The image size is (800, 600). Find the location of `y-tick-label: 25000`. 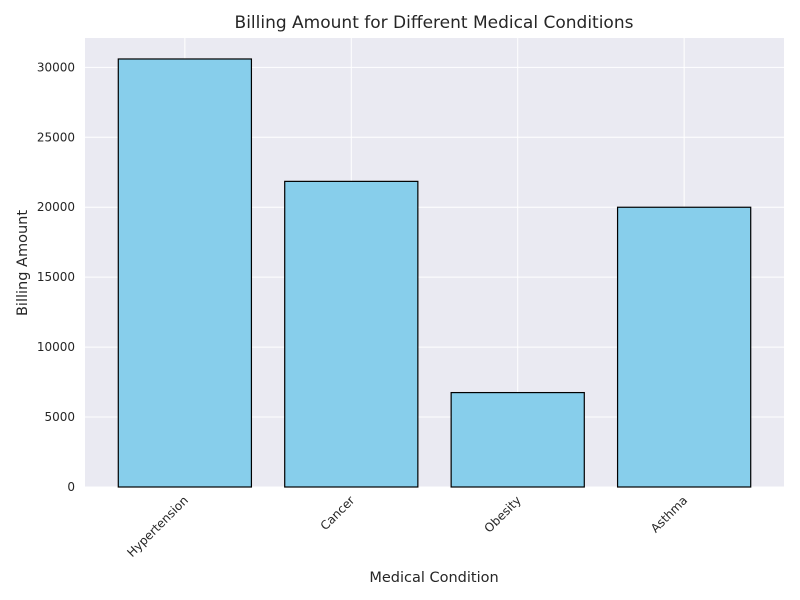

y-tick-label: 25000 is located at coordinates (56, 137).